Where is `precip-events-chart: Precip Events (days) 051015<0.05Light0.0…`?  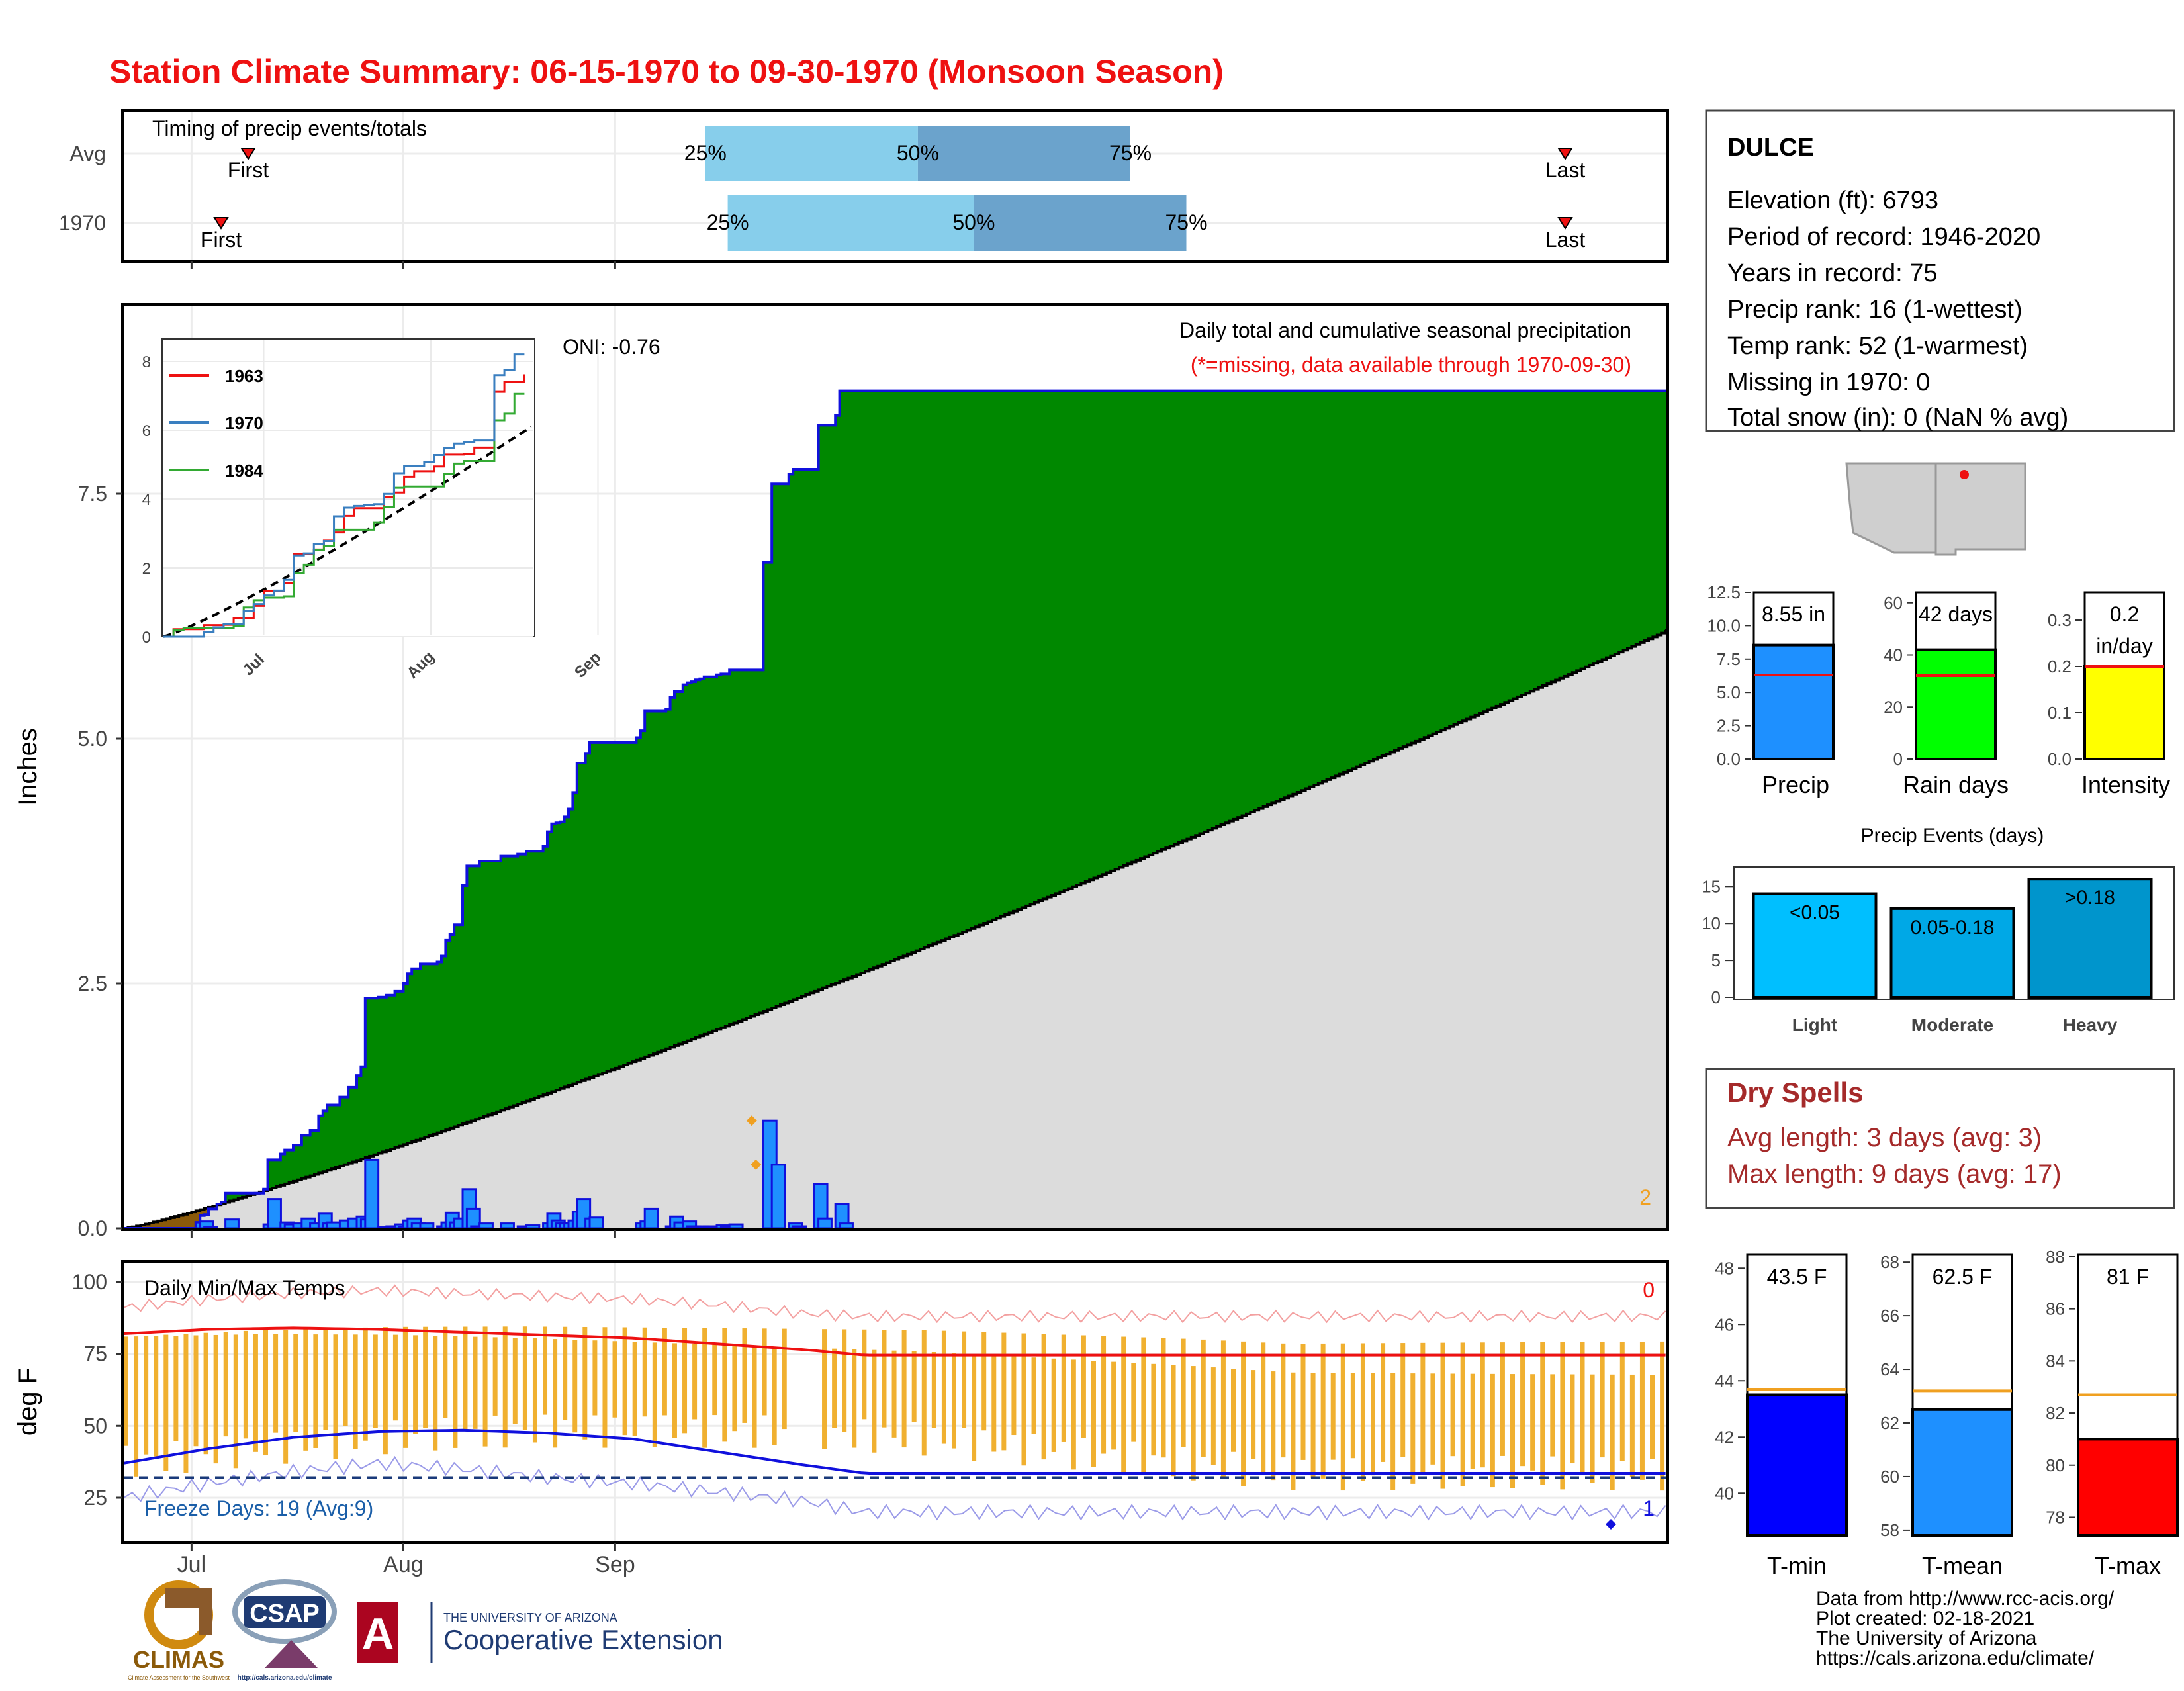
precip-events-chart: Precip Events (days) 051015<0.05Light0.0… is located at coordinates (1938, 930).